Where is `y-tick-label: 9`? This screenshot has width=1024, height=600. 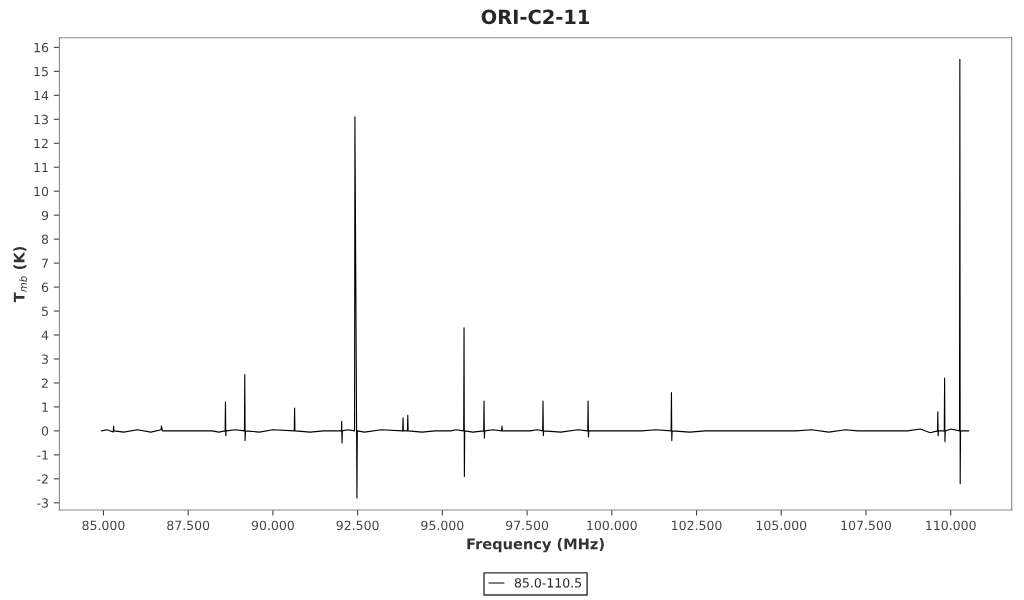
y-tick-label: 9 is located at coordinates (45, 215).